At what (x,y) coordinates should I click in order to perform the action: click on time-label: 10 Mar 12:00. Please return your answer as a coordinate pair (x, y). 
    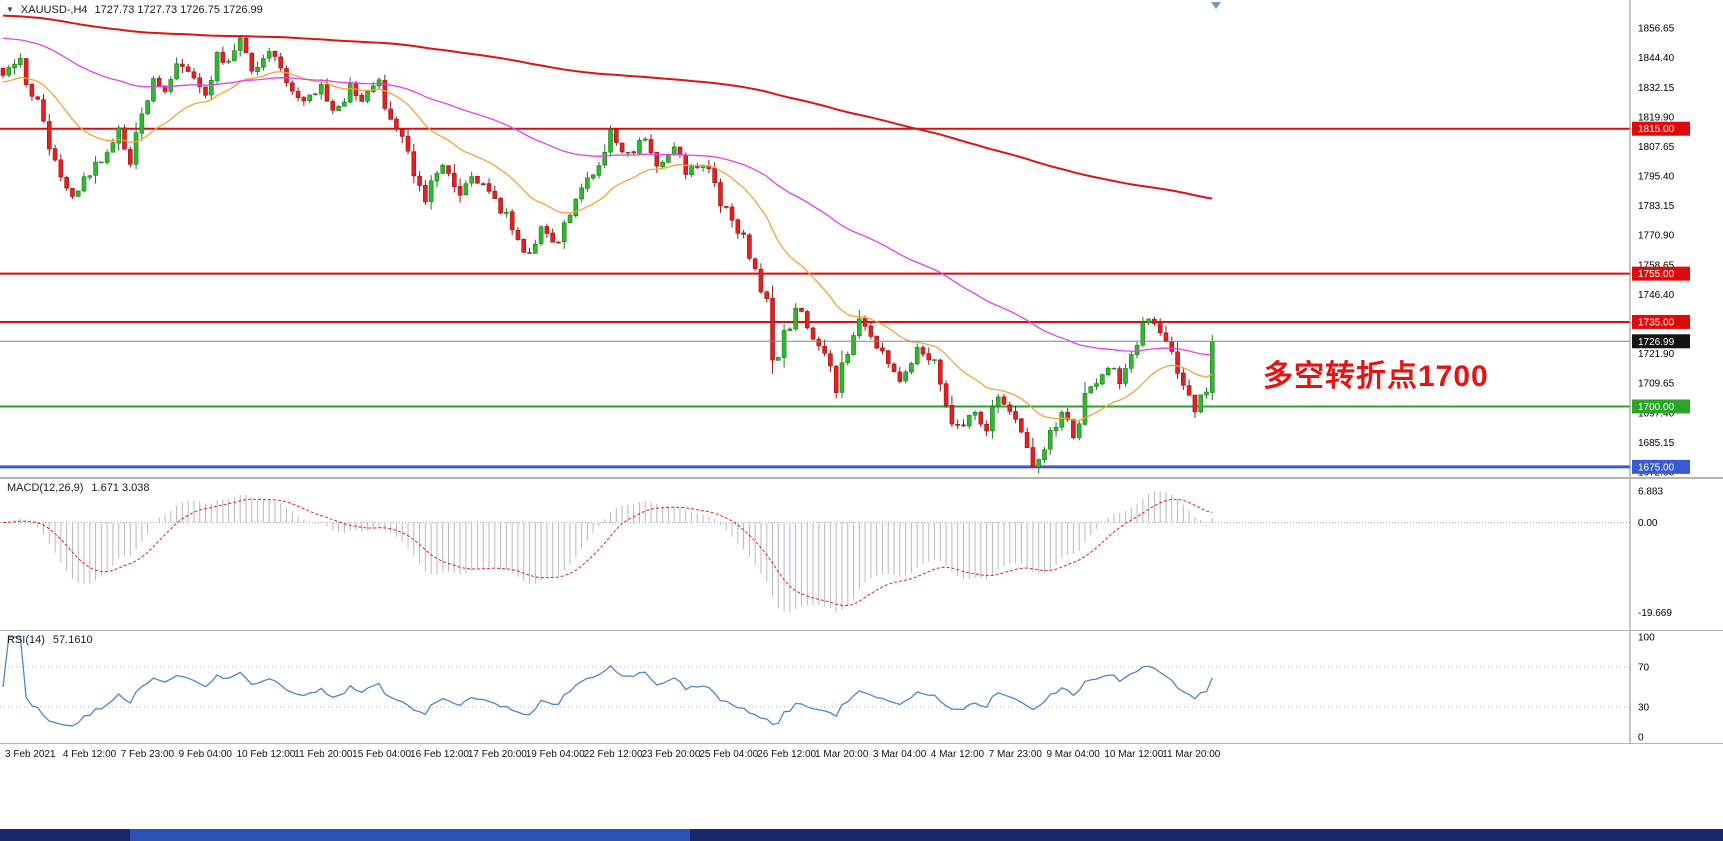
    Looking at the image, I should click on (1134, 754).